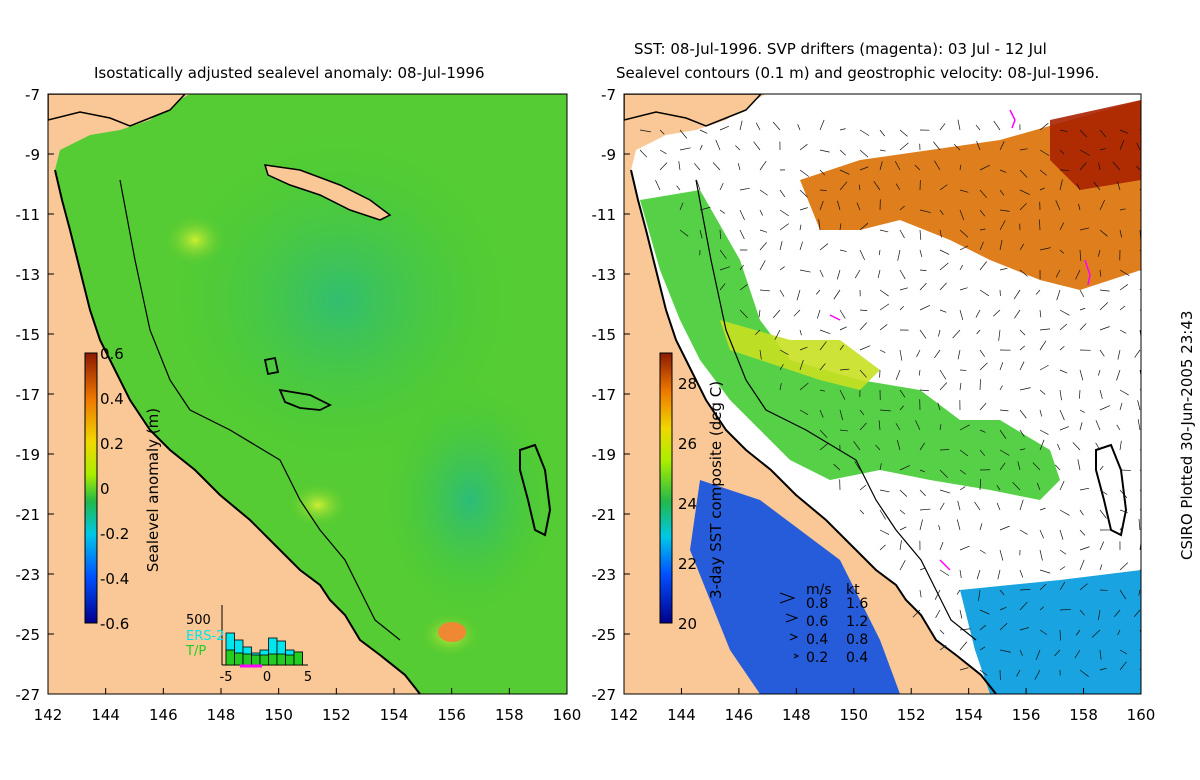 Image resolution: width=1200 pixels, height=780 pixels. Describe the element at coordinates (308, 677) in the screenshot. I see `histogram-x-tick-label: 5` at that location.